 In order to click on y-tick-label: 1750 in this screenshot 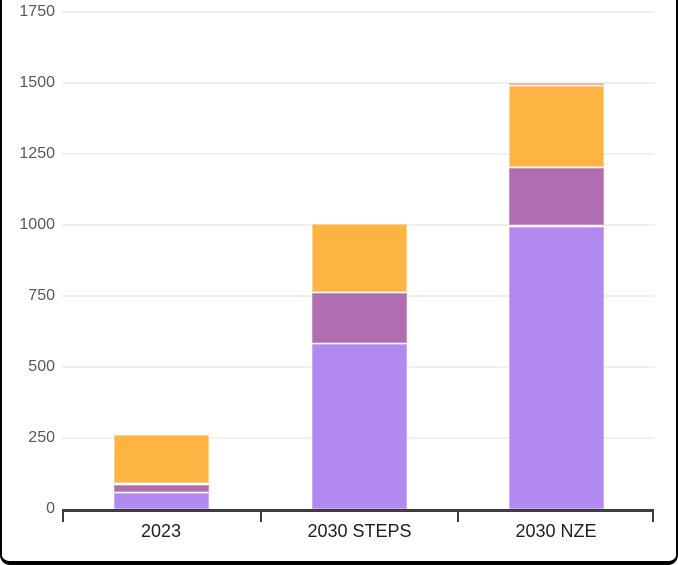, I will do `click(37, 11)`.